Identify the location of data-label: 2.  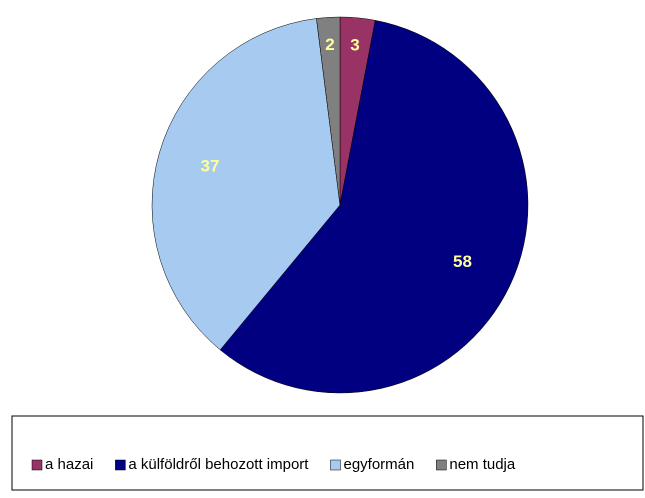
(329, 44).